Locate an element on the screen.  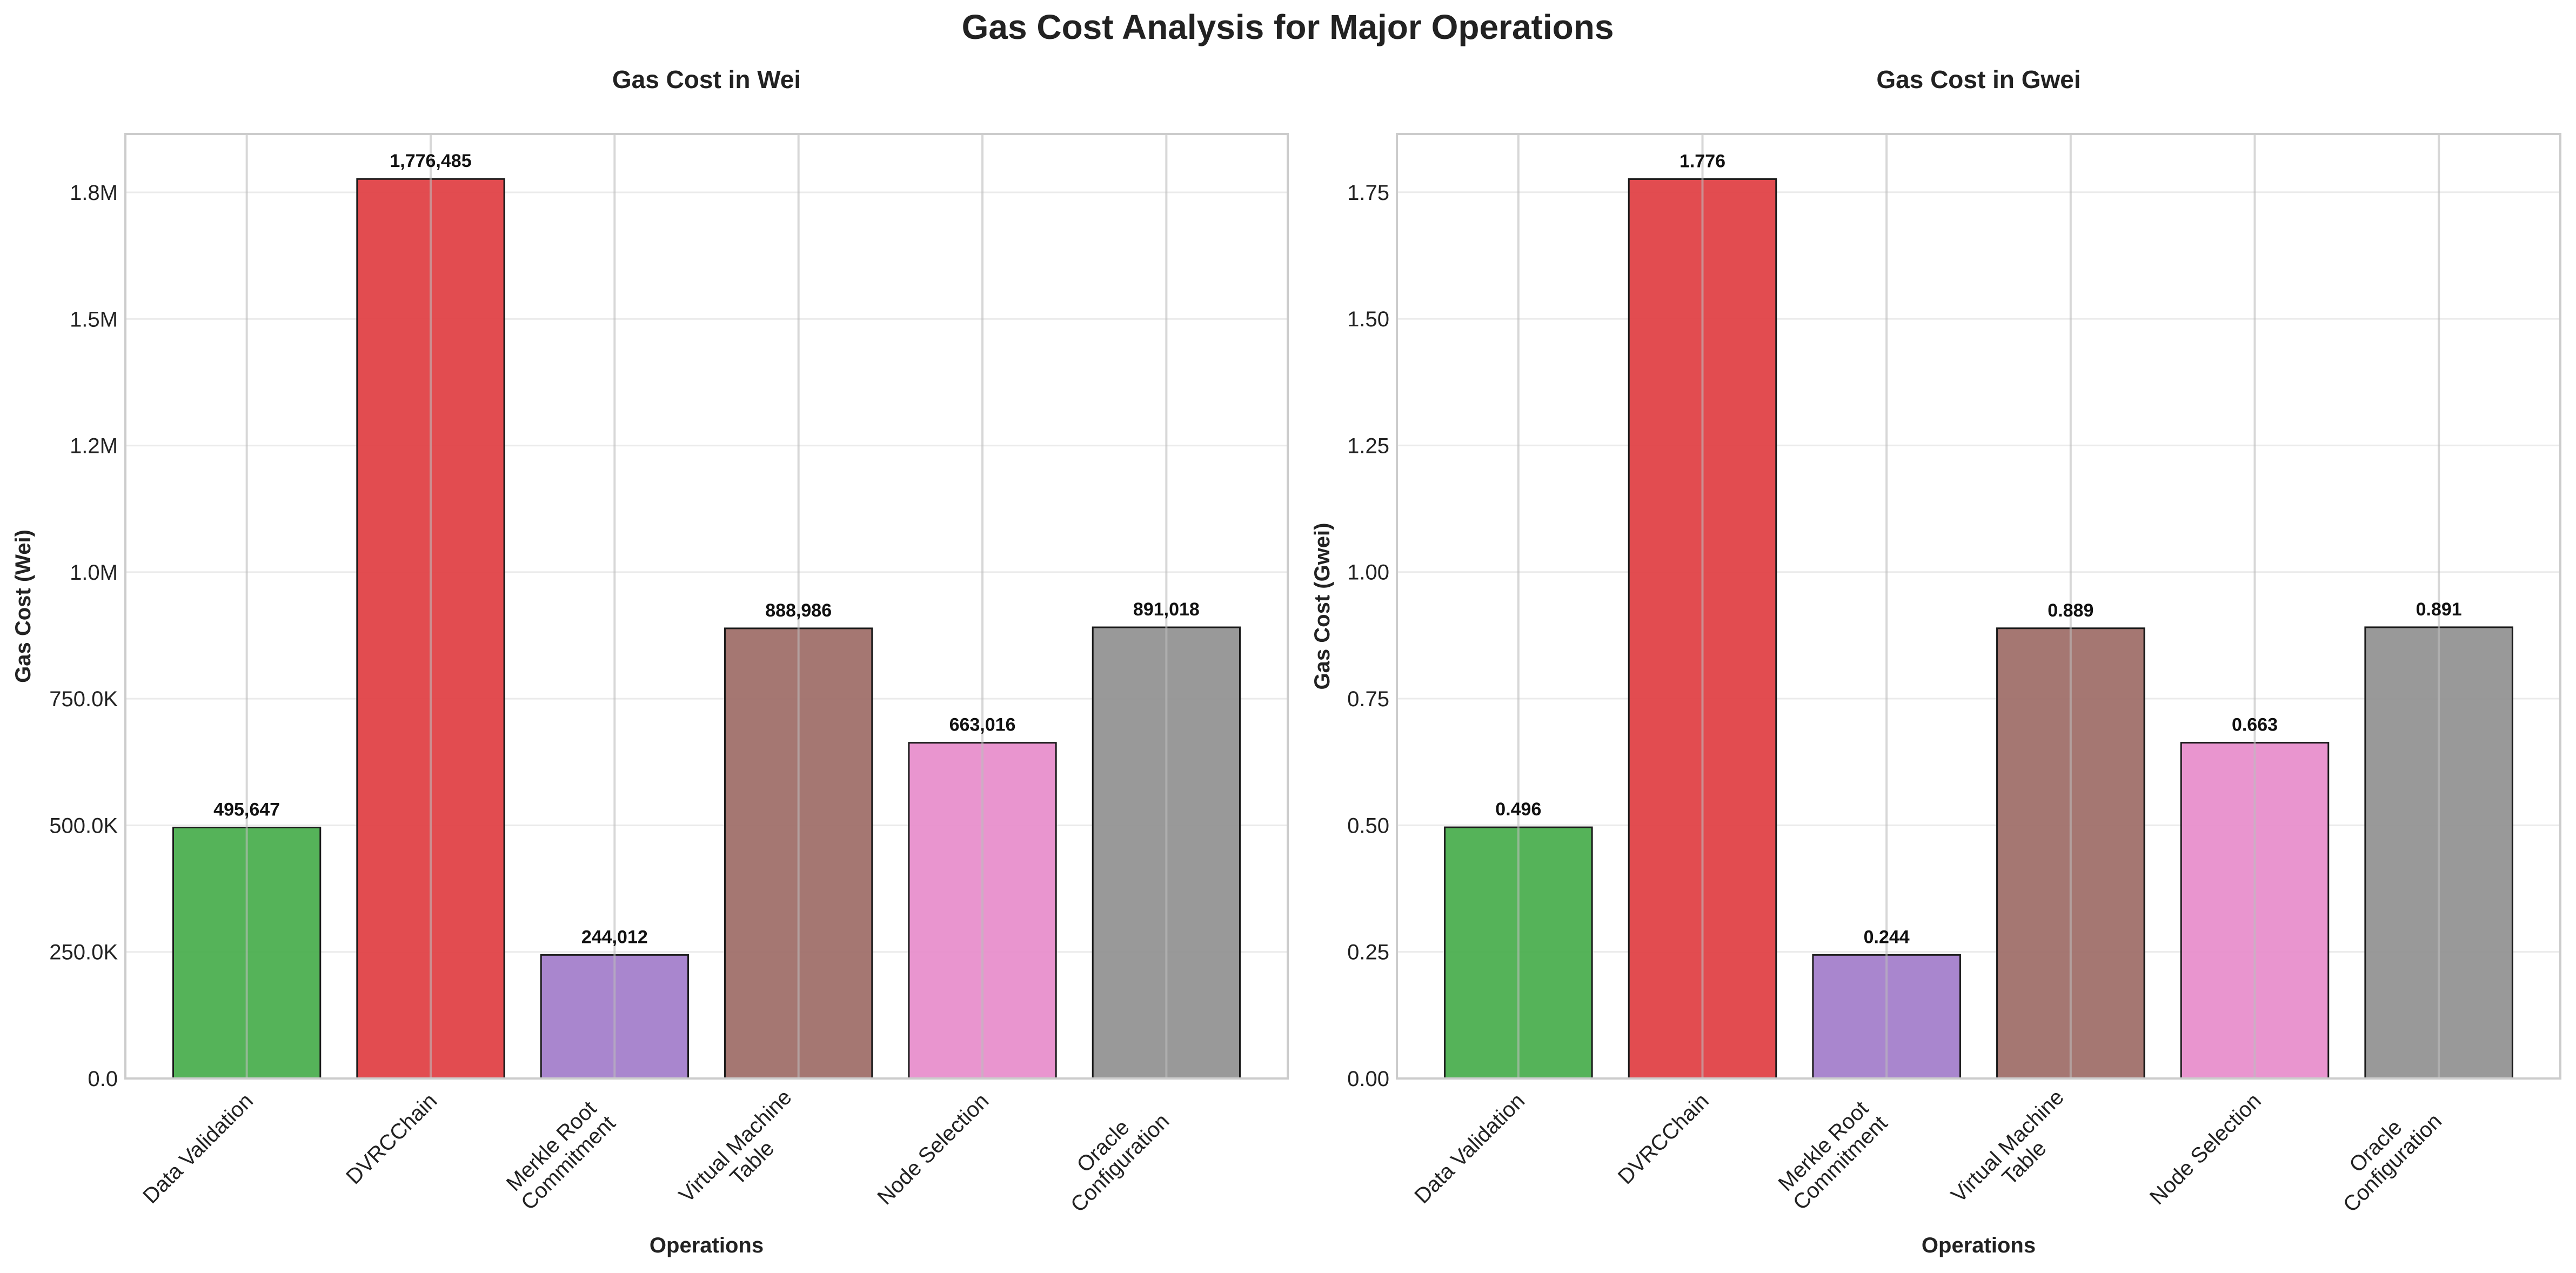
bar-value-label: 663,016 is located at coordinates (982, 725).